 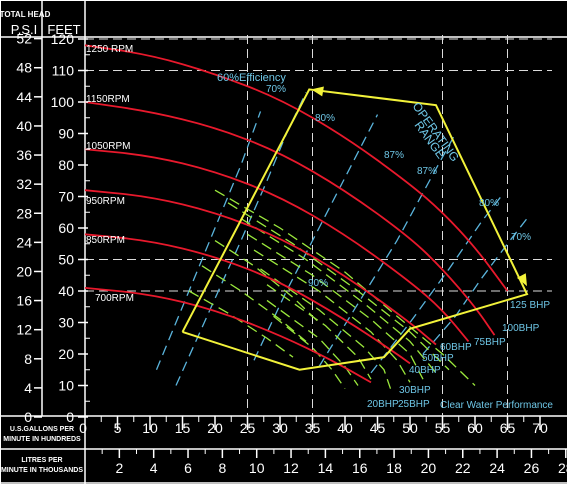 What do you see at coordinates (318, 283) in the screenshot?
I see `efficiency-label: 90%` at bounding box center [318, 283].